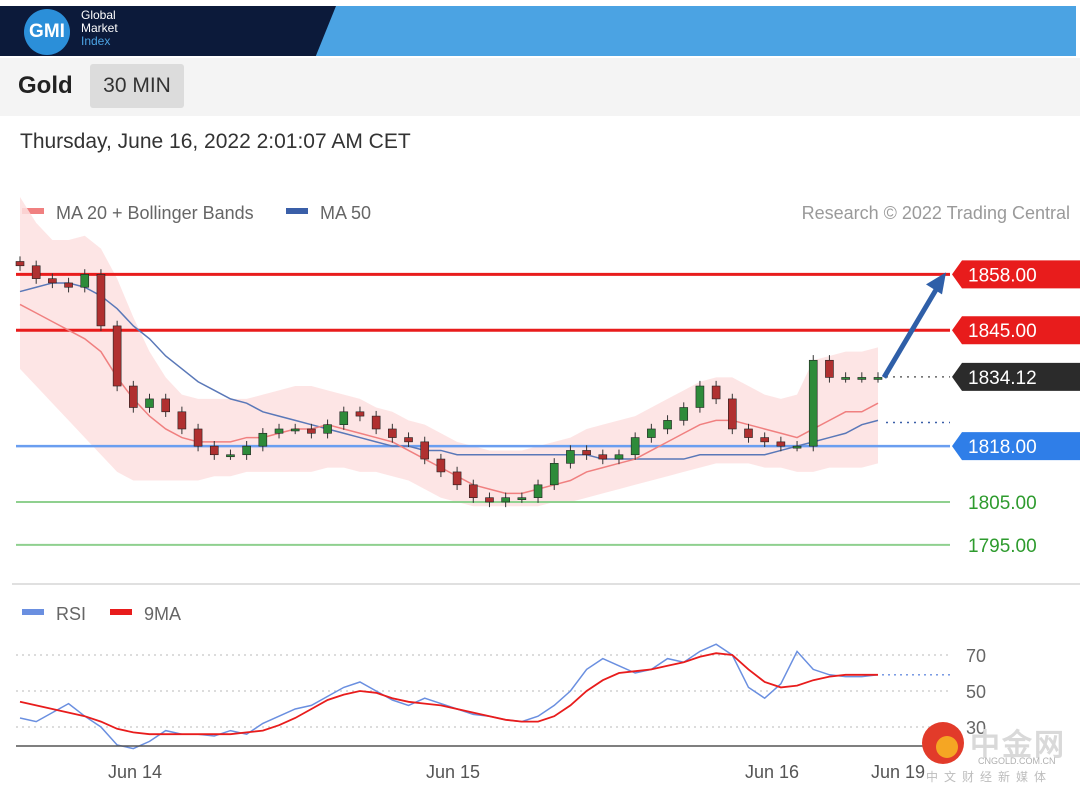  Describe the element at coordinates (45, 85) in the screenshot. I see `instrument-symbol: Gold` at that location.